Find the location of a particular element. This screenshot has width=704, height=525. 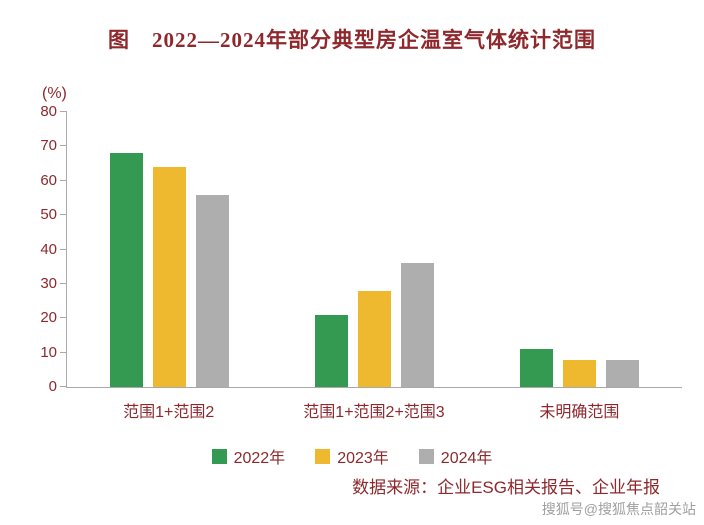

legend-label: 2023年 is located at coordinates (363, 458).